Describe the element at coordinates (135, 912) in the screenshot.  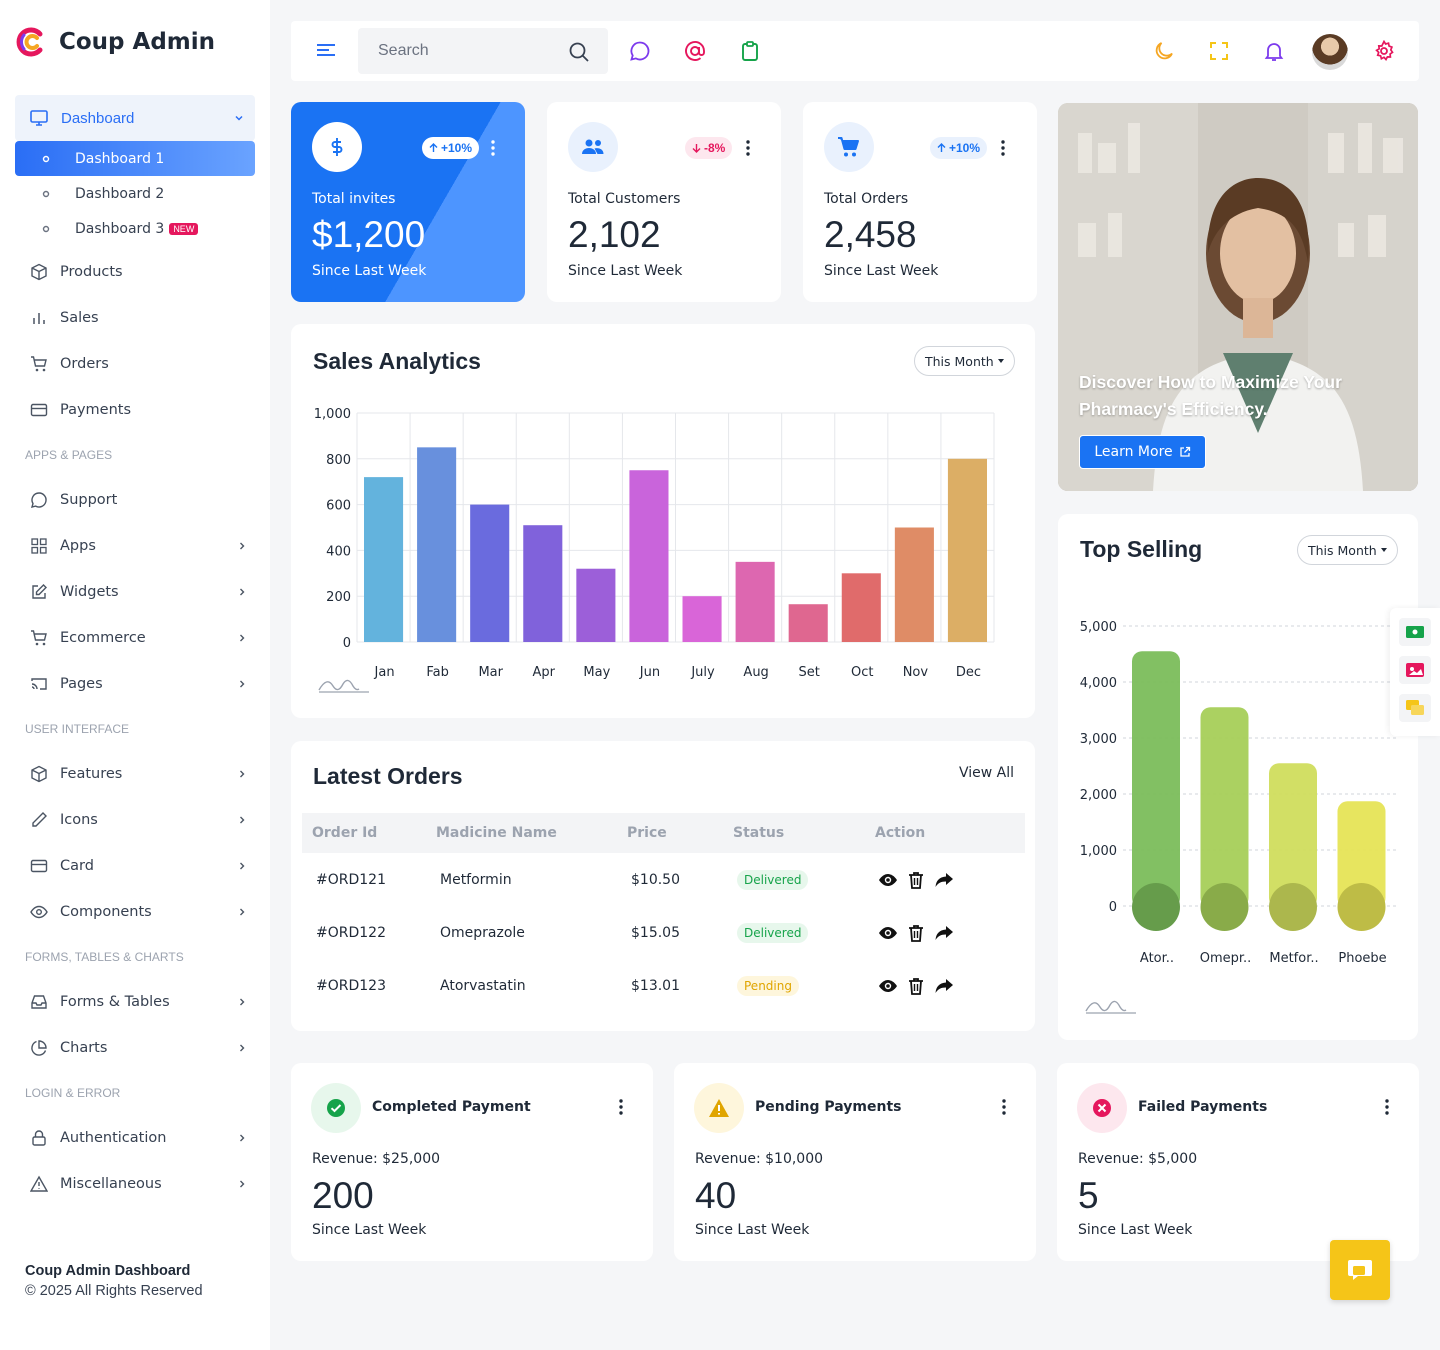
I see `sidebar-item-components: Components` at that location.